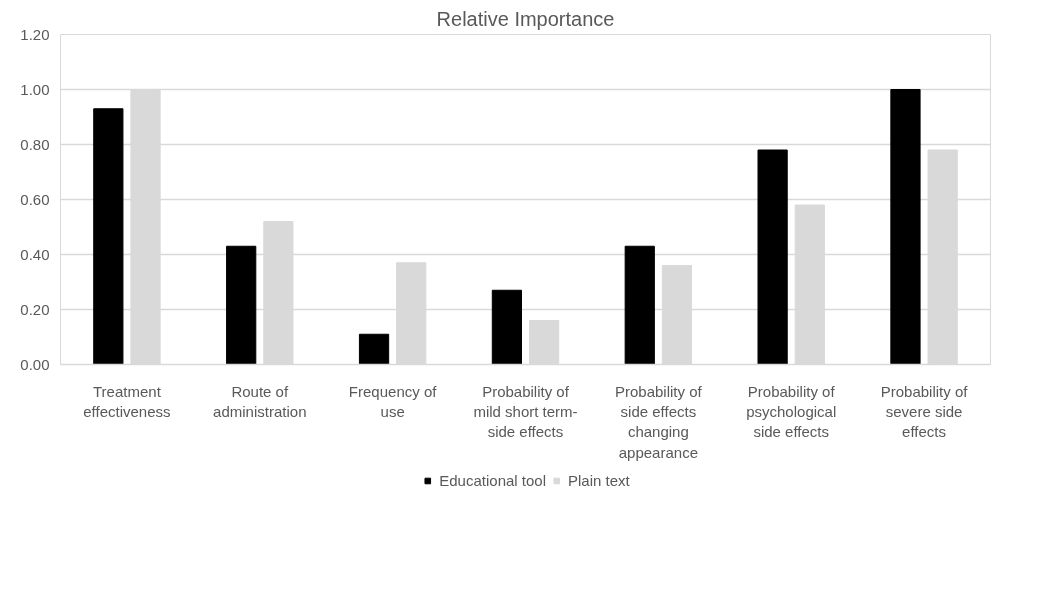  What do you see at coordinates (493, 480) in the screenshot?
I see `legend-label: Educational tool` at bounding box center [493, 480].